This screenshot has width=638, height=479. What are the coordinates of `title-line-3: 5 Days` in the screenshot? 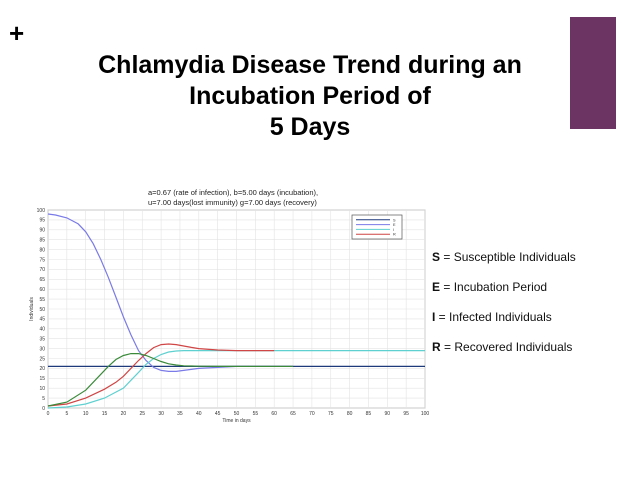 It's located at (310, 127).